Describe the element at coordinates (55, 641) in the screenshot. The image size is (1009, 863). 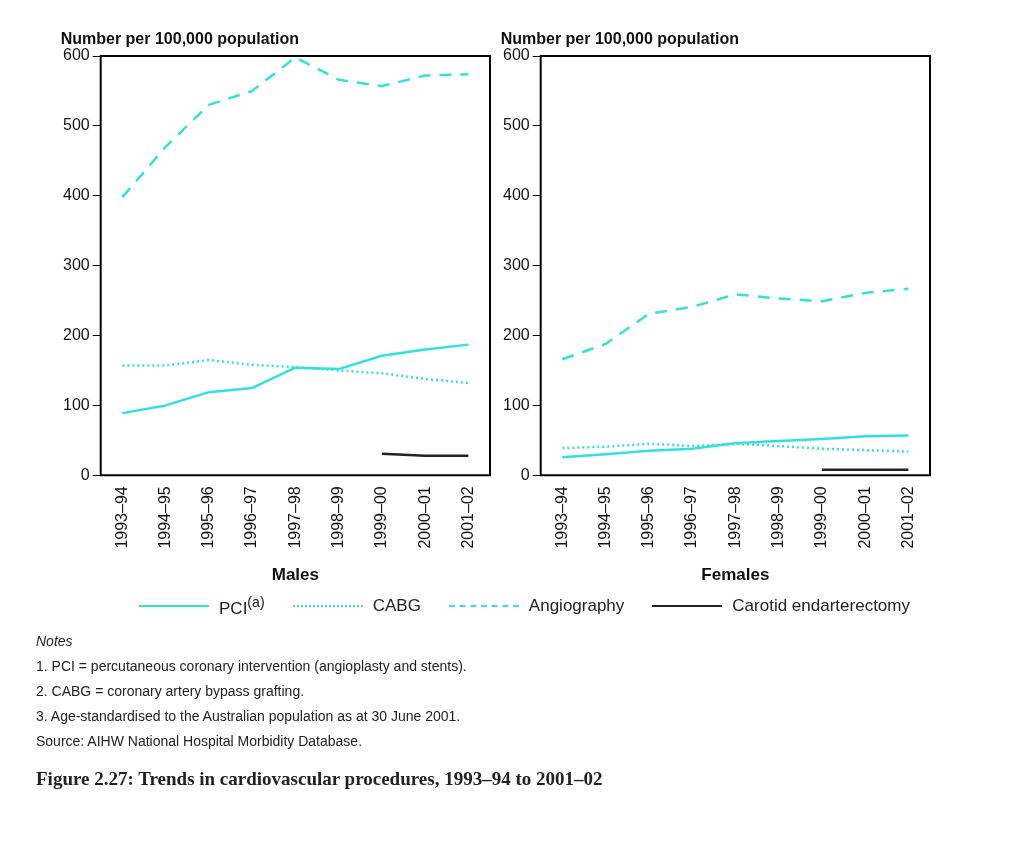
I see `text: Notes` at that location.